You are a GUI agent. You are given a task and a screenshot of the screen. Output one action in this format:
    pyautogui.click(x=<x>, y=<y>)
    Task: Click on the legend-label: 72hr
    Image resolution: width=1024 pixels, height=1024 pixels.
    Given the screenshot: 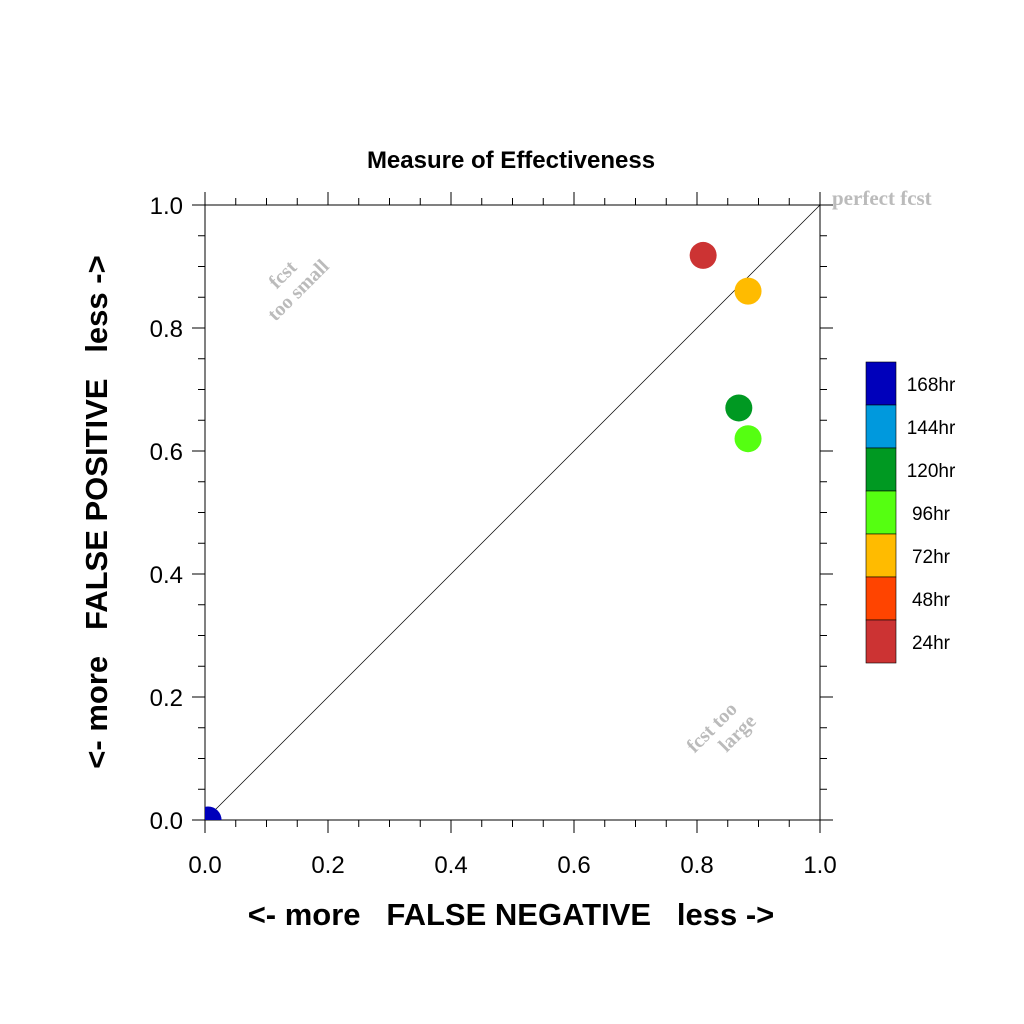 What is the action you would take?
    pyautogui.click(x=931, y=557)
    